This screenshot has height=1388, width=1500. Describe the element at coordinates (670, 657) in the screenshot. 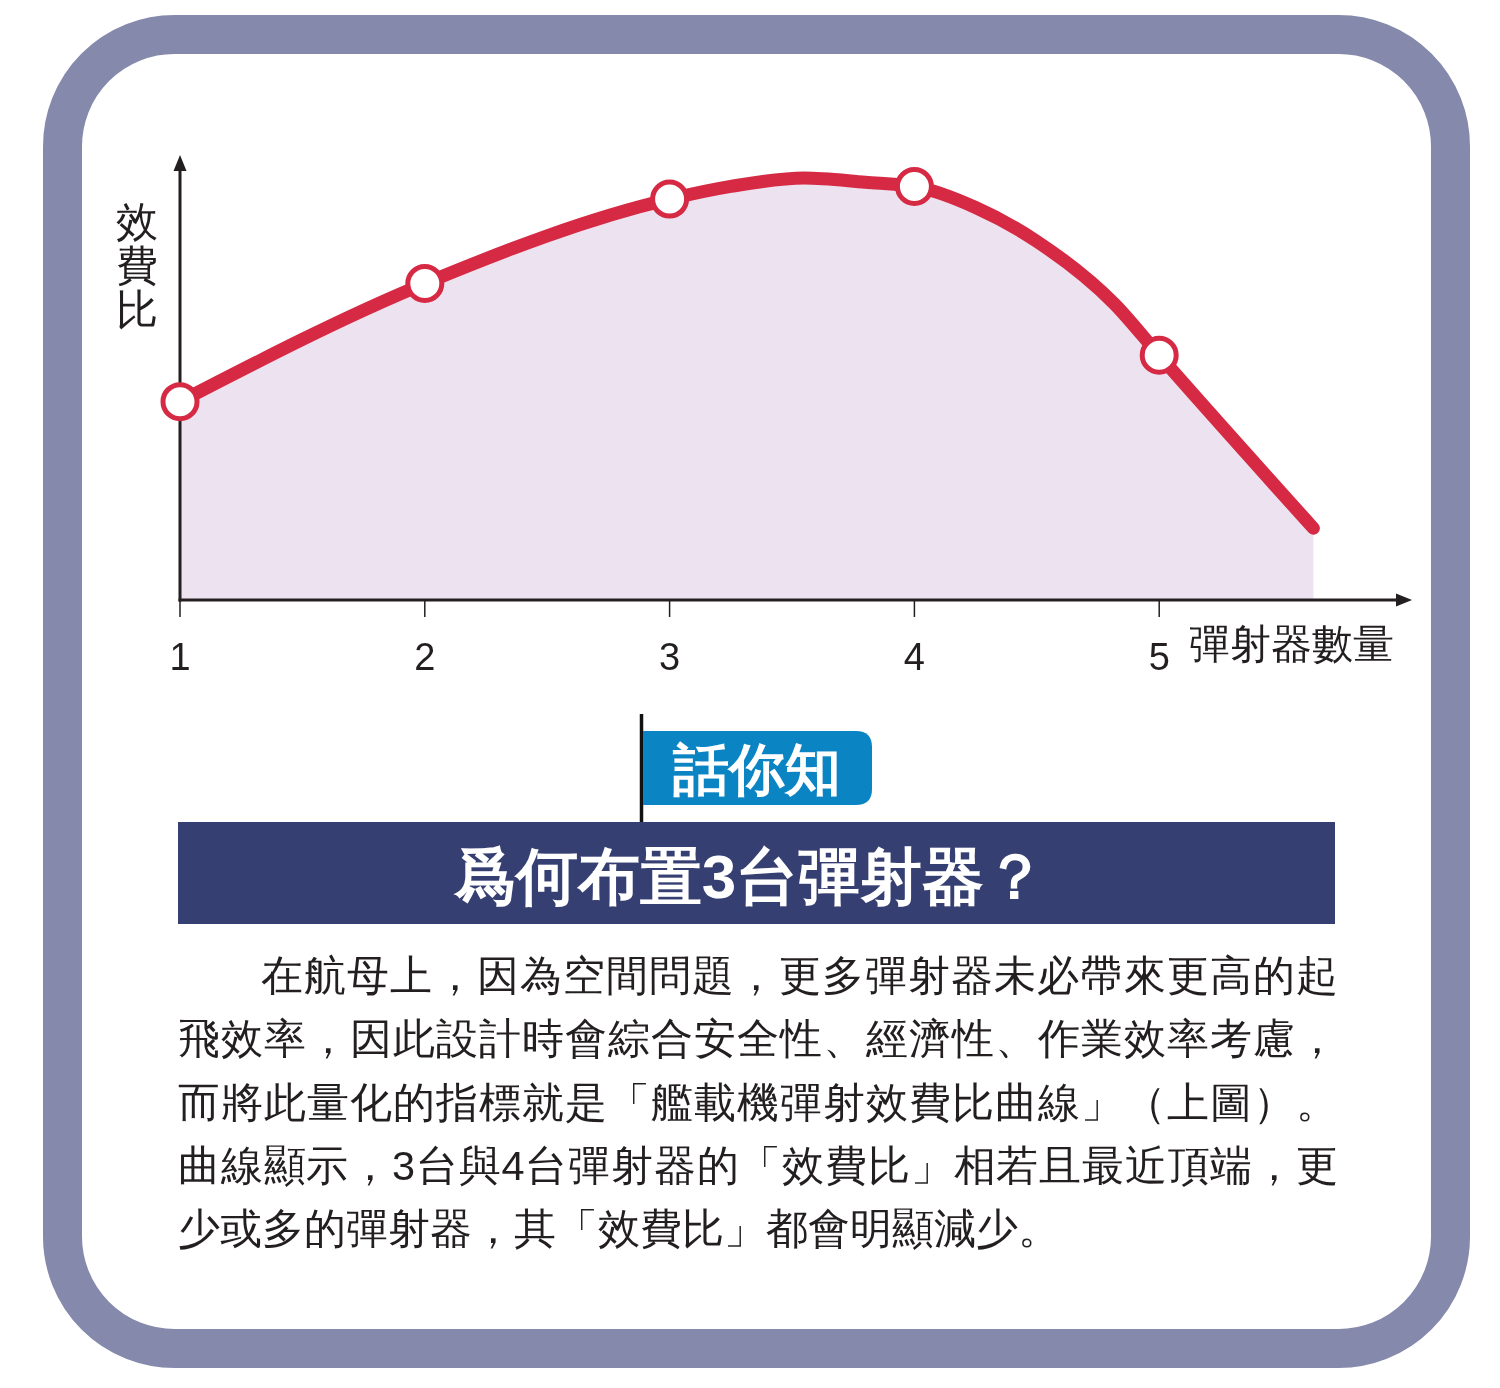

I see `x-tick-label: 3` at that location.